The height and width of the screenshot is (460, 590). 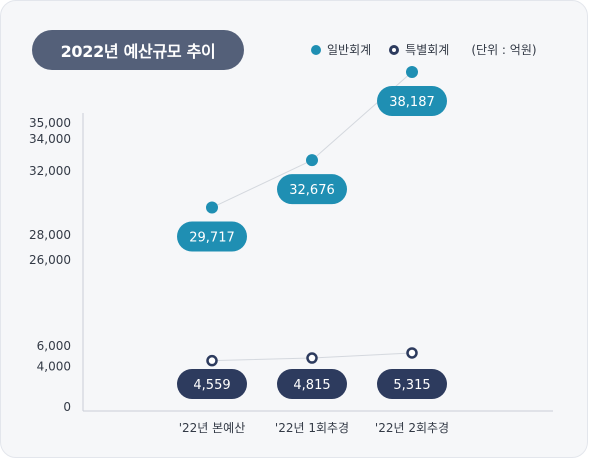 I want to click on data-label-special: 4,815, so click(x=311, y=385).